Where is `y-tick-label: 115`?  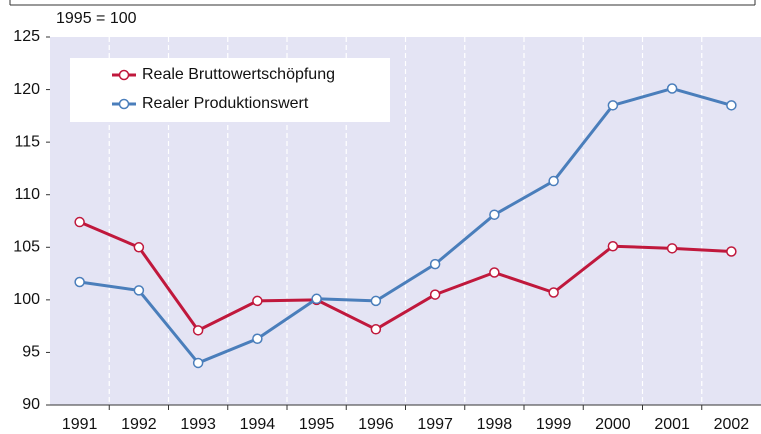 y-tick-label: 115 is located at coordinates (27, 141).